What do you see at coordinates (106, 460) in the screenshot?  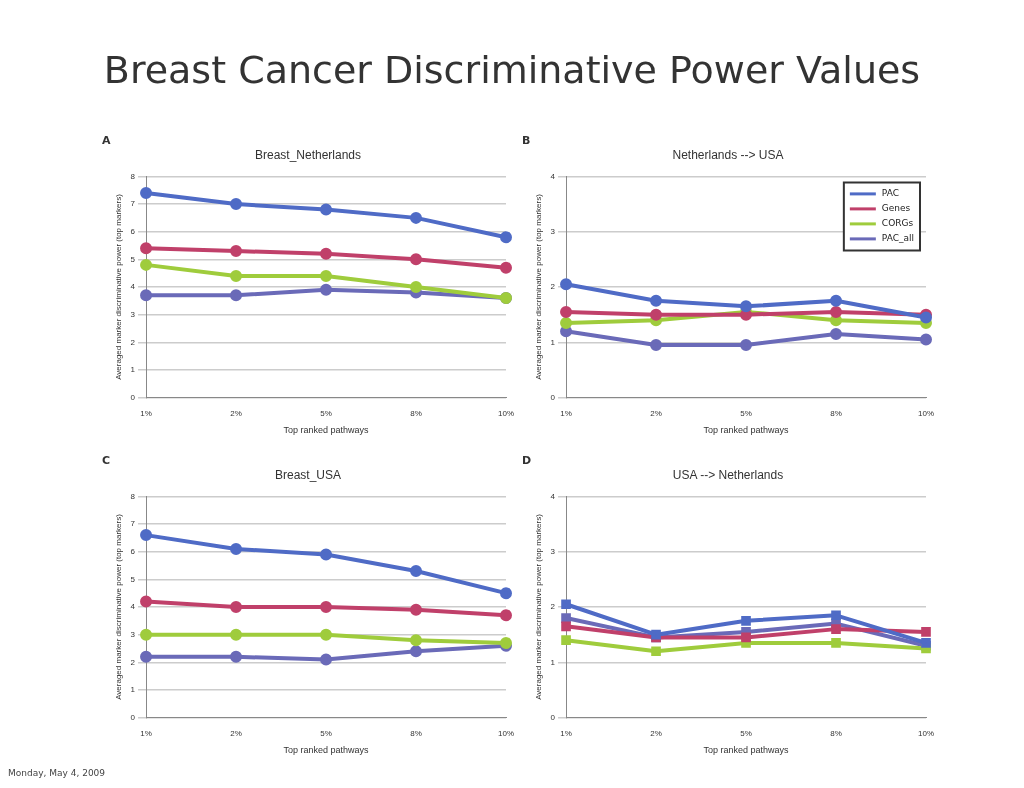 I see `text: C` at bounding box center [106, 460].